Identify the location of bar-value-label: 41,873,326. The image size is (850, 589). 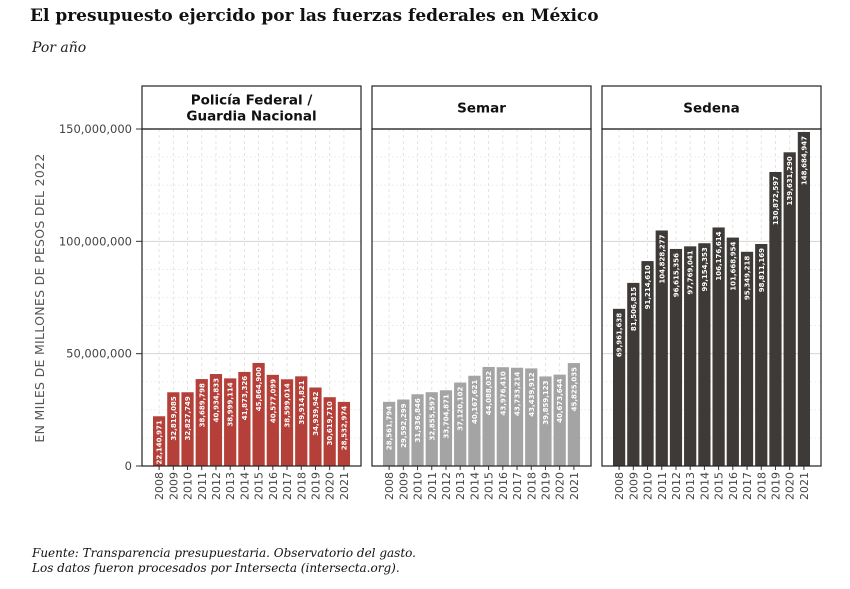
(245, 398).